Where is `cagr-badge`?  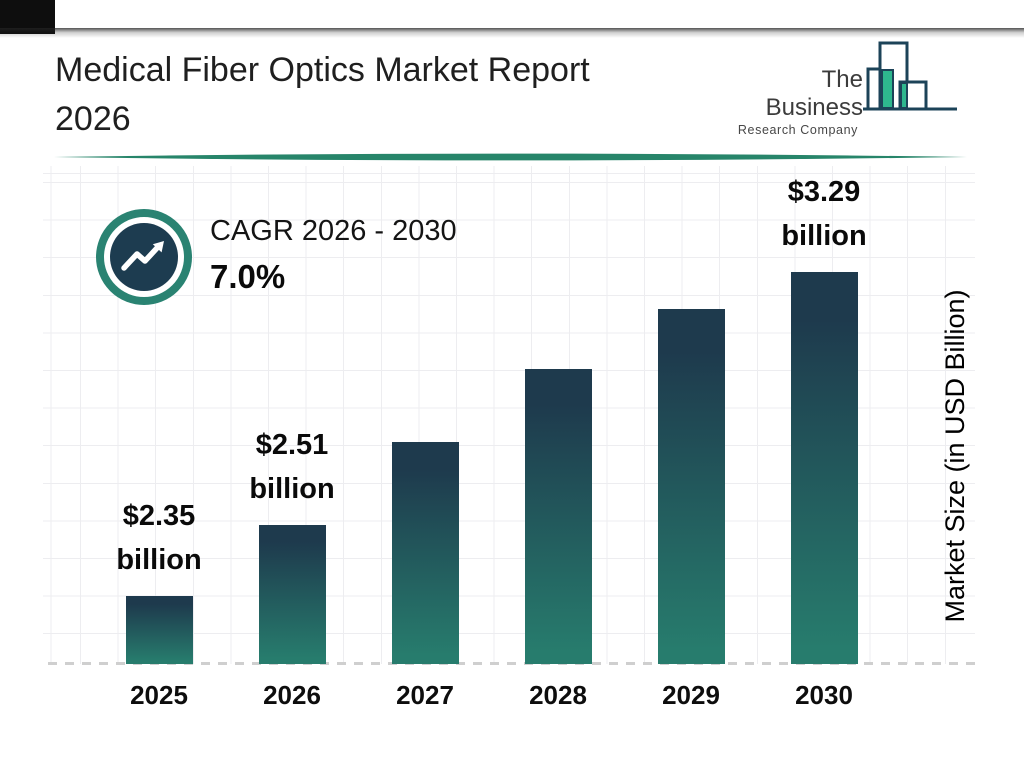
cagr-badge is located at coordinates (144, 257).